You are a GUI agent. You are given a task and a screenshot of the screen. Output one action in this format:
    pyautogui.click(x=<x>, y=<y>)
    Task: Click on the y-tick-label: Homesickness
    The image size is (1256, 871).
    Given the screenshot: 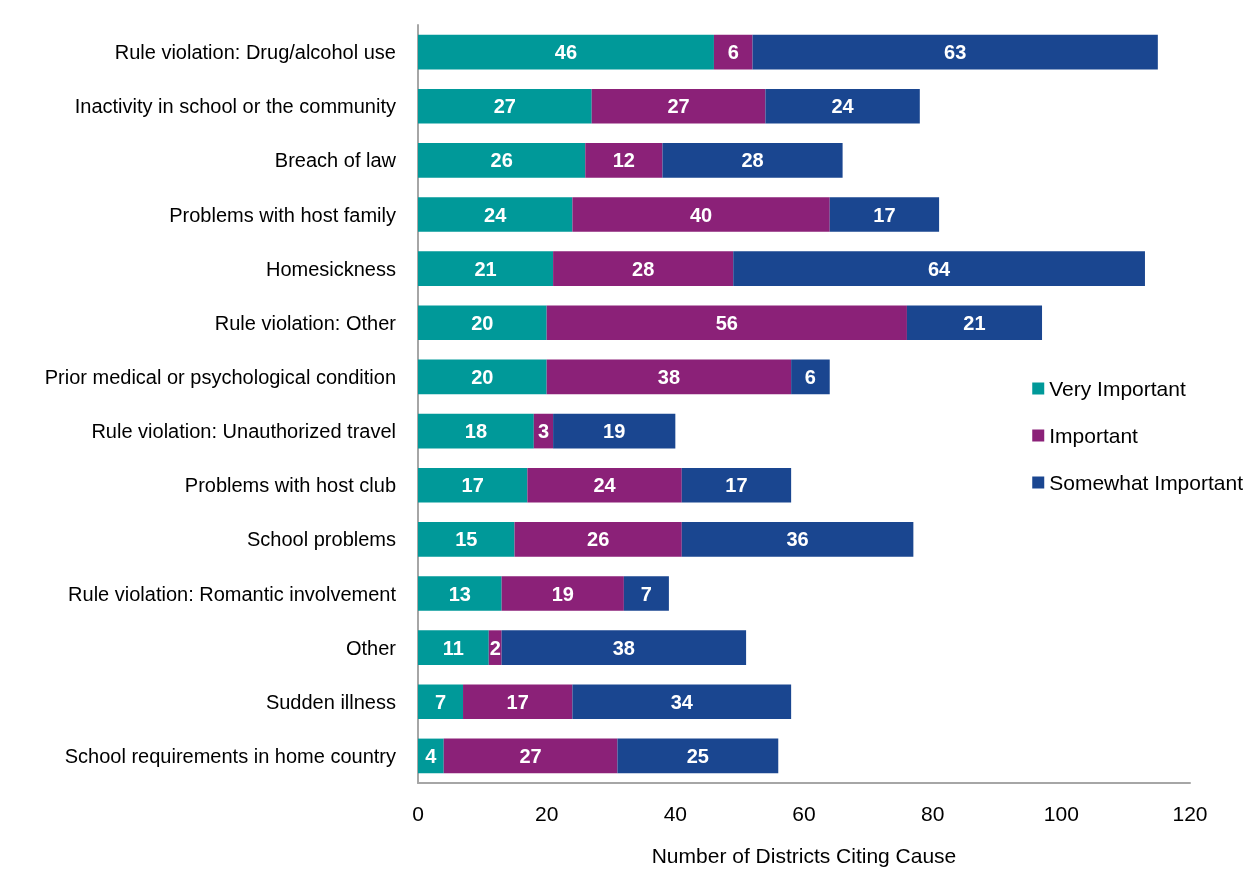 What is the action you would take?
    pyautogui.click(x=330, y=268)
    